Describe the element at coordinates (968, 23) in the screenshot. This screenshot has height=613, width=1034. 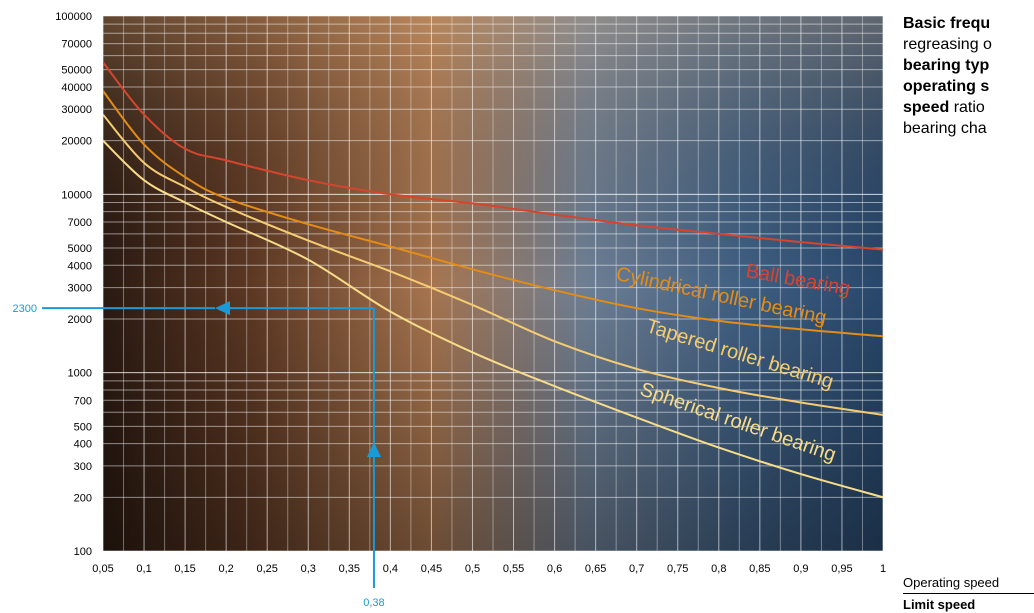
I see `description-line: Basic frequ` at that location.